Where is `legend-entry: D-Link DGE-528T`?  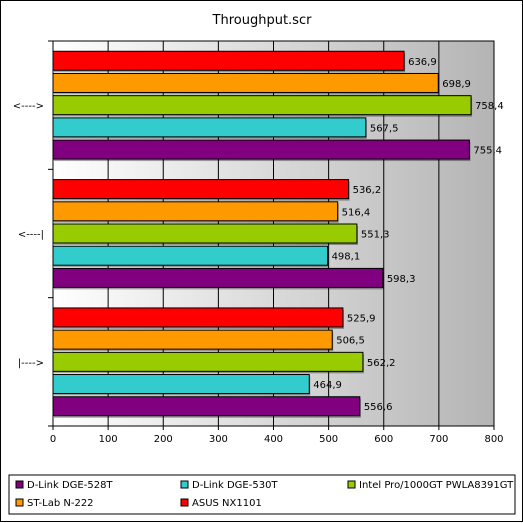 legend-entry: D-Link DGE-528T is located at coordinates (70, 485).